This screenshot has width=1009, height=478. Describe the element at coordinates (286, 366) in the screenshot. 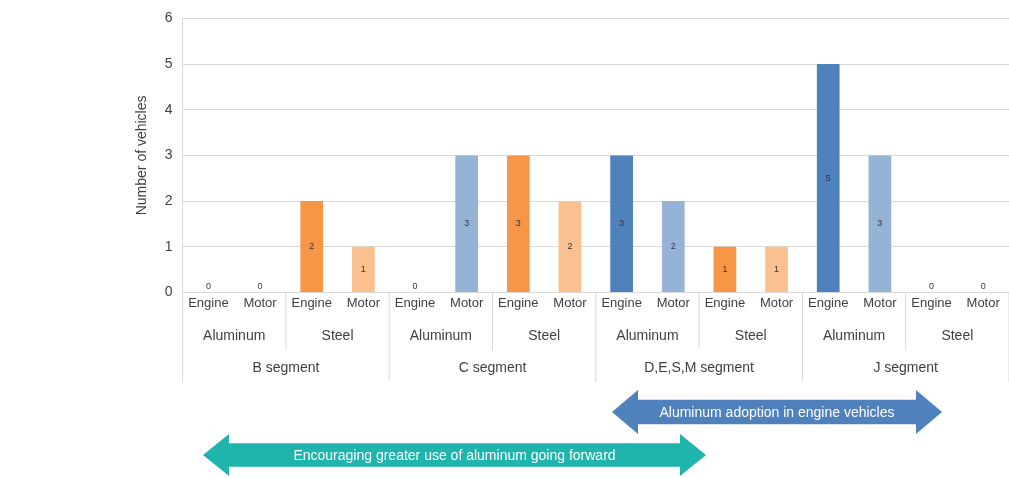

I see `text: B segment` at that location.